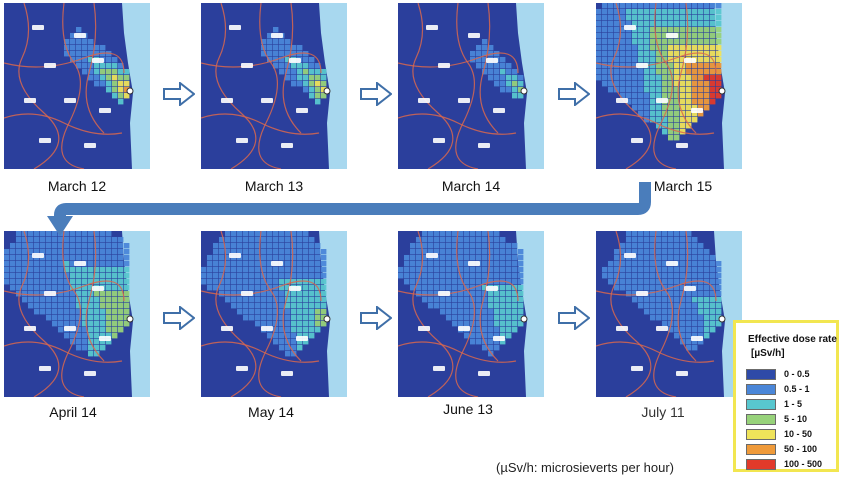 The width and height of the screenshot is (847, 480). I want to click on caption-march-12: March 12, so click(77, 186).